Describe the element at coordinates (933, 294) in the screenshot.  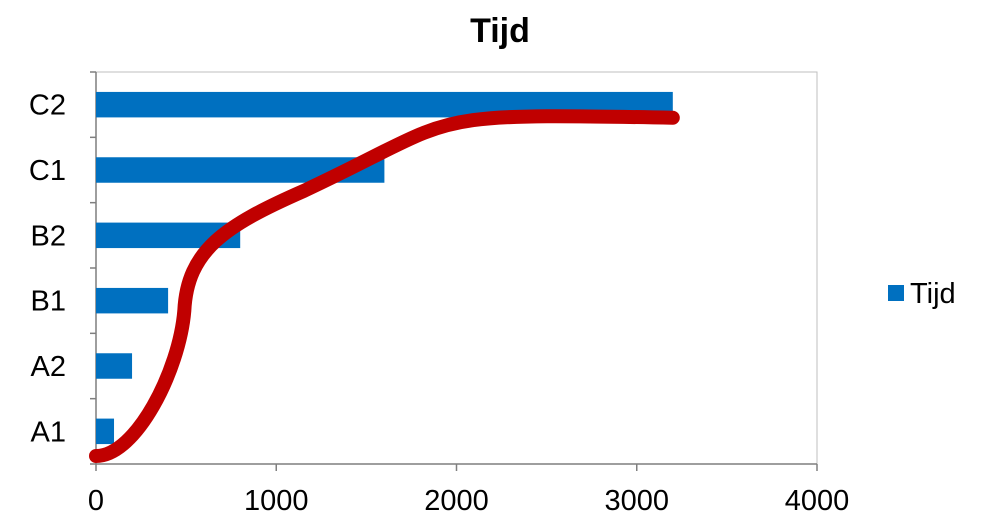
I see `legend-label: Tijd` at that location.